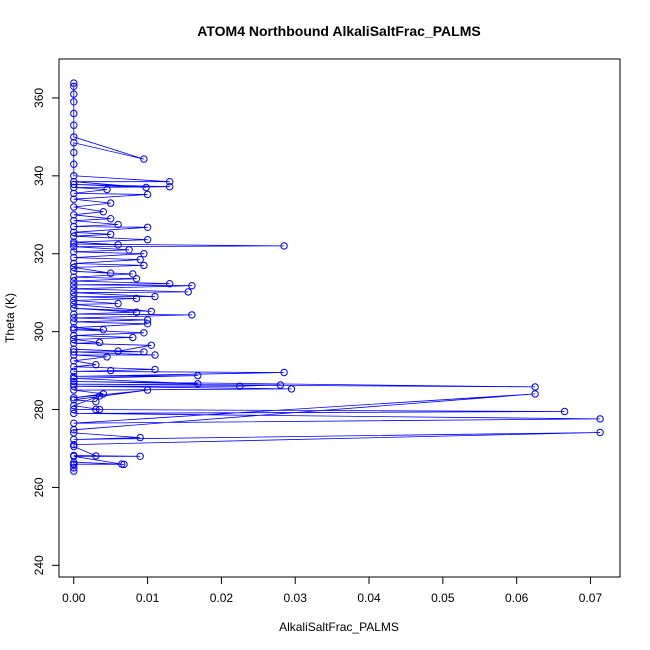 Image resolution: width=650 pixels, height=650 pixels. Describe the element at coordinates (443, 598) in the screenshot. I see `x-tick-label: 0.05` at that location.